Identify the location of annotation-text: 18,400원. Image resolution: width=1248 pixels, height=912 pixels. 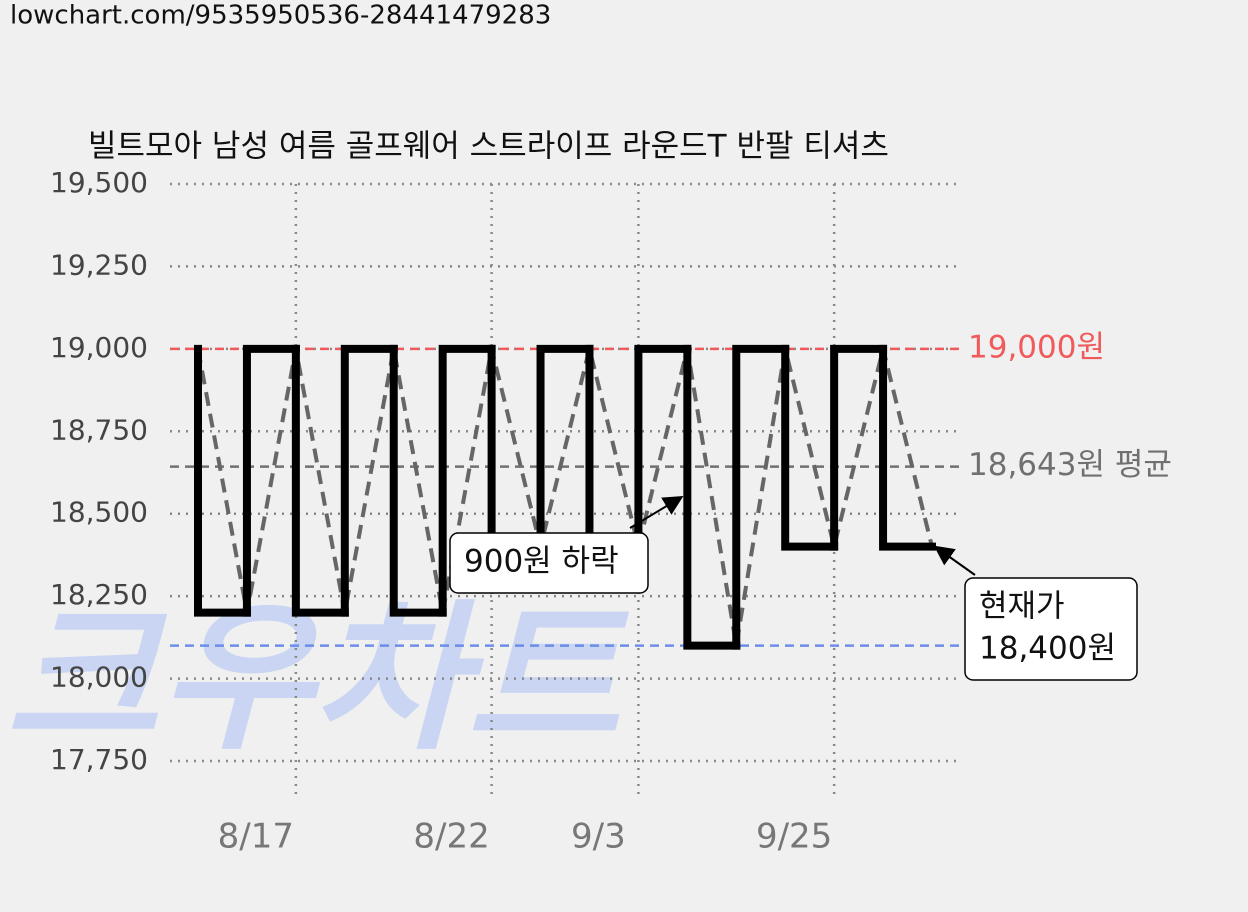
(1047, 649).